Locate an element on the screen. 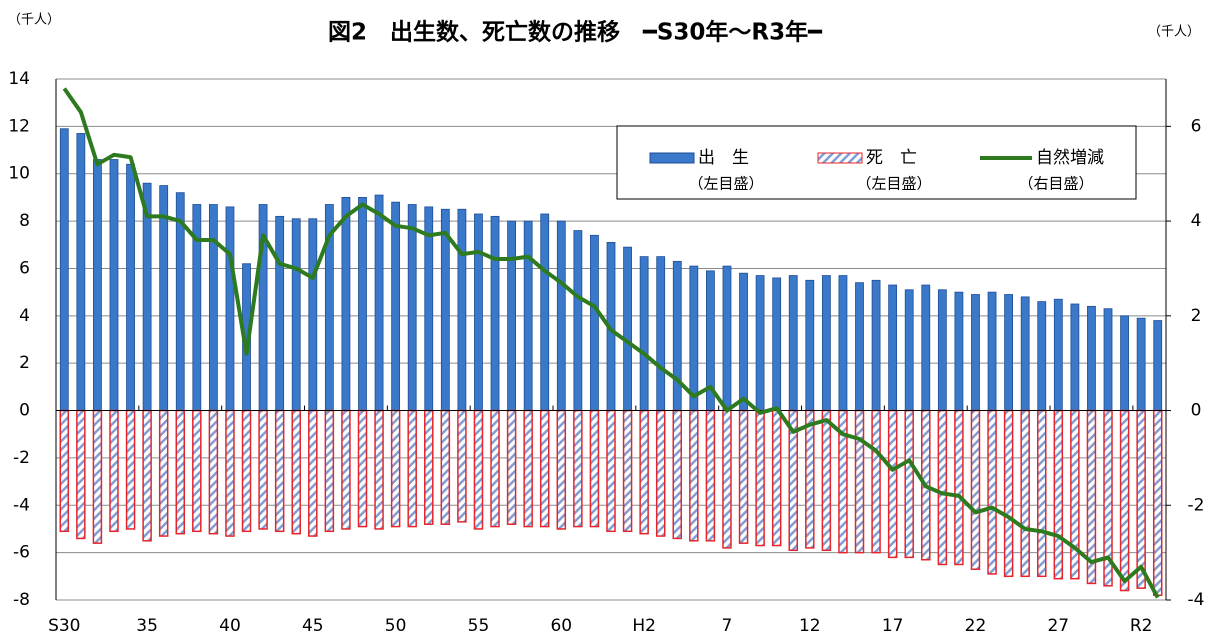 The width and height of the screenshot is (1210, 637). y2-tick-label: -4 is located at coordinates (1196, 600).